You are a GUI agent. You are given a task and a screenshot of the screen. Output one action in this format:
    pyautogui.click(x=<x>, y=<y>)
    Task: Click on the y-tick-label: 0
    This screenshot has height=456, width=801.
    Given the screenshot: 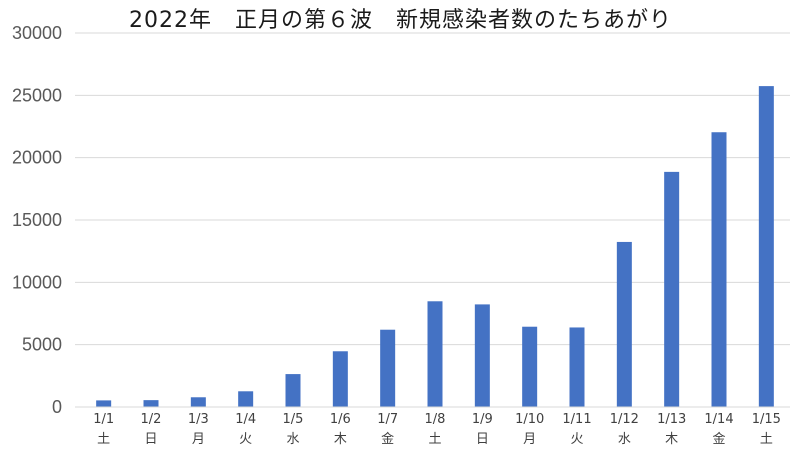 What is the action you would take?
    pyautogui.click(x=57, y=407)
    